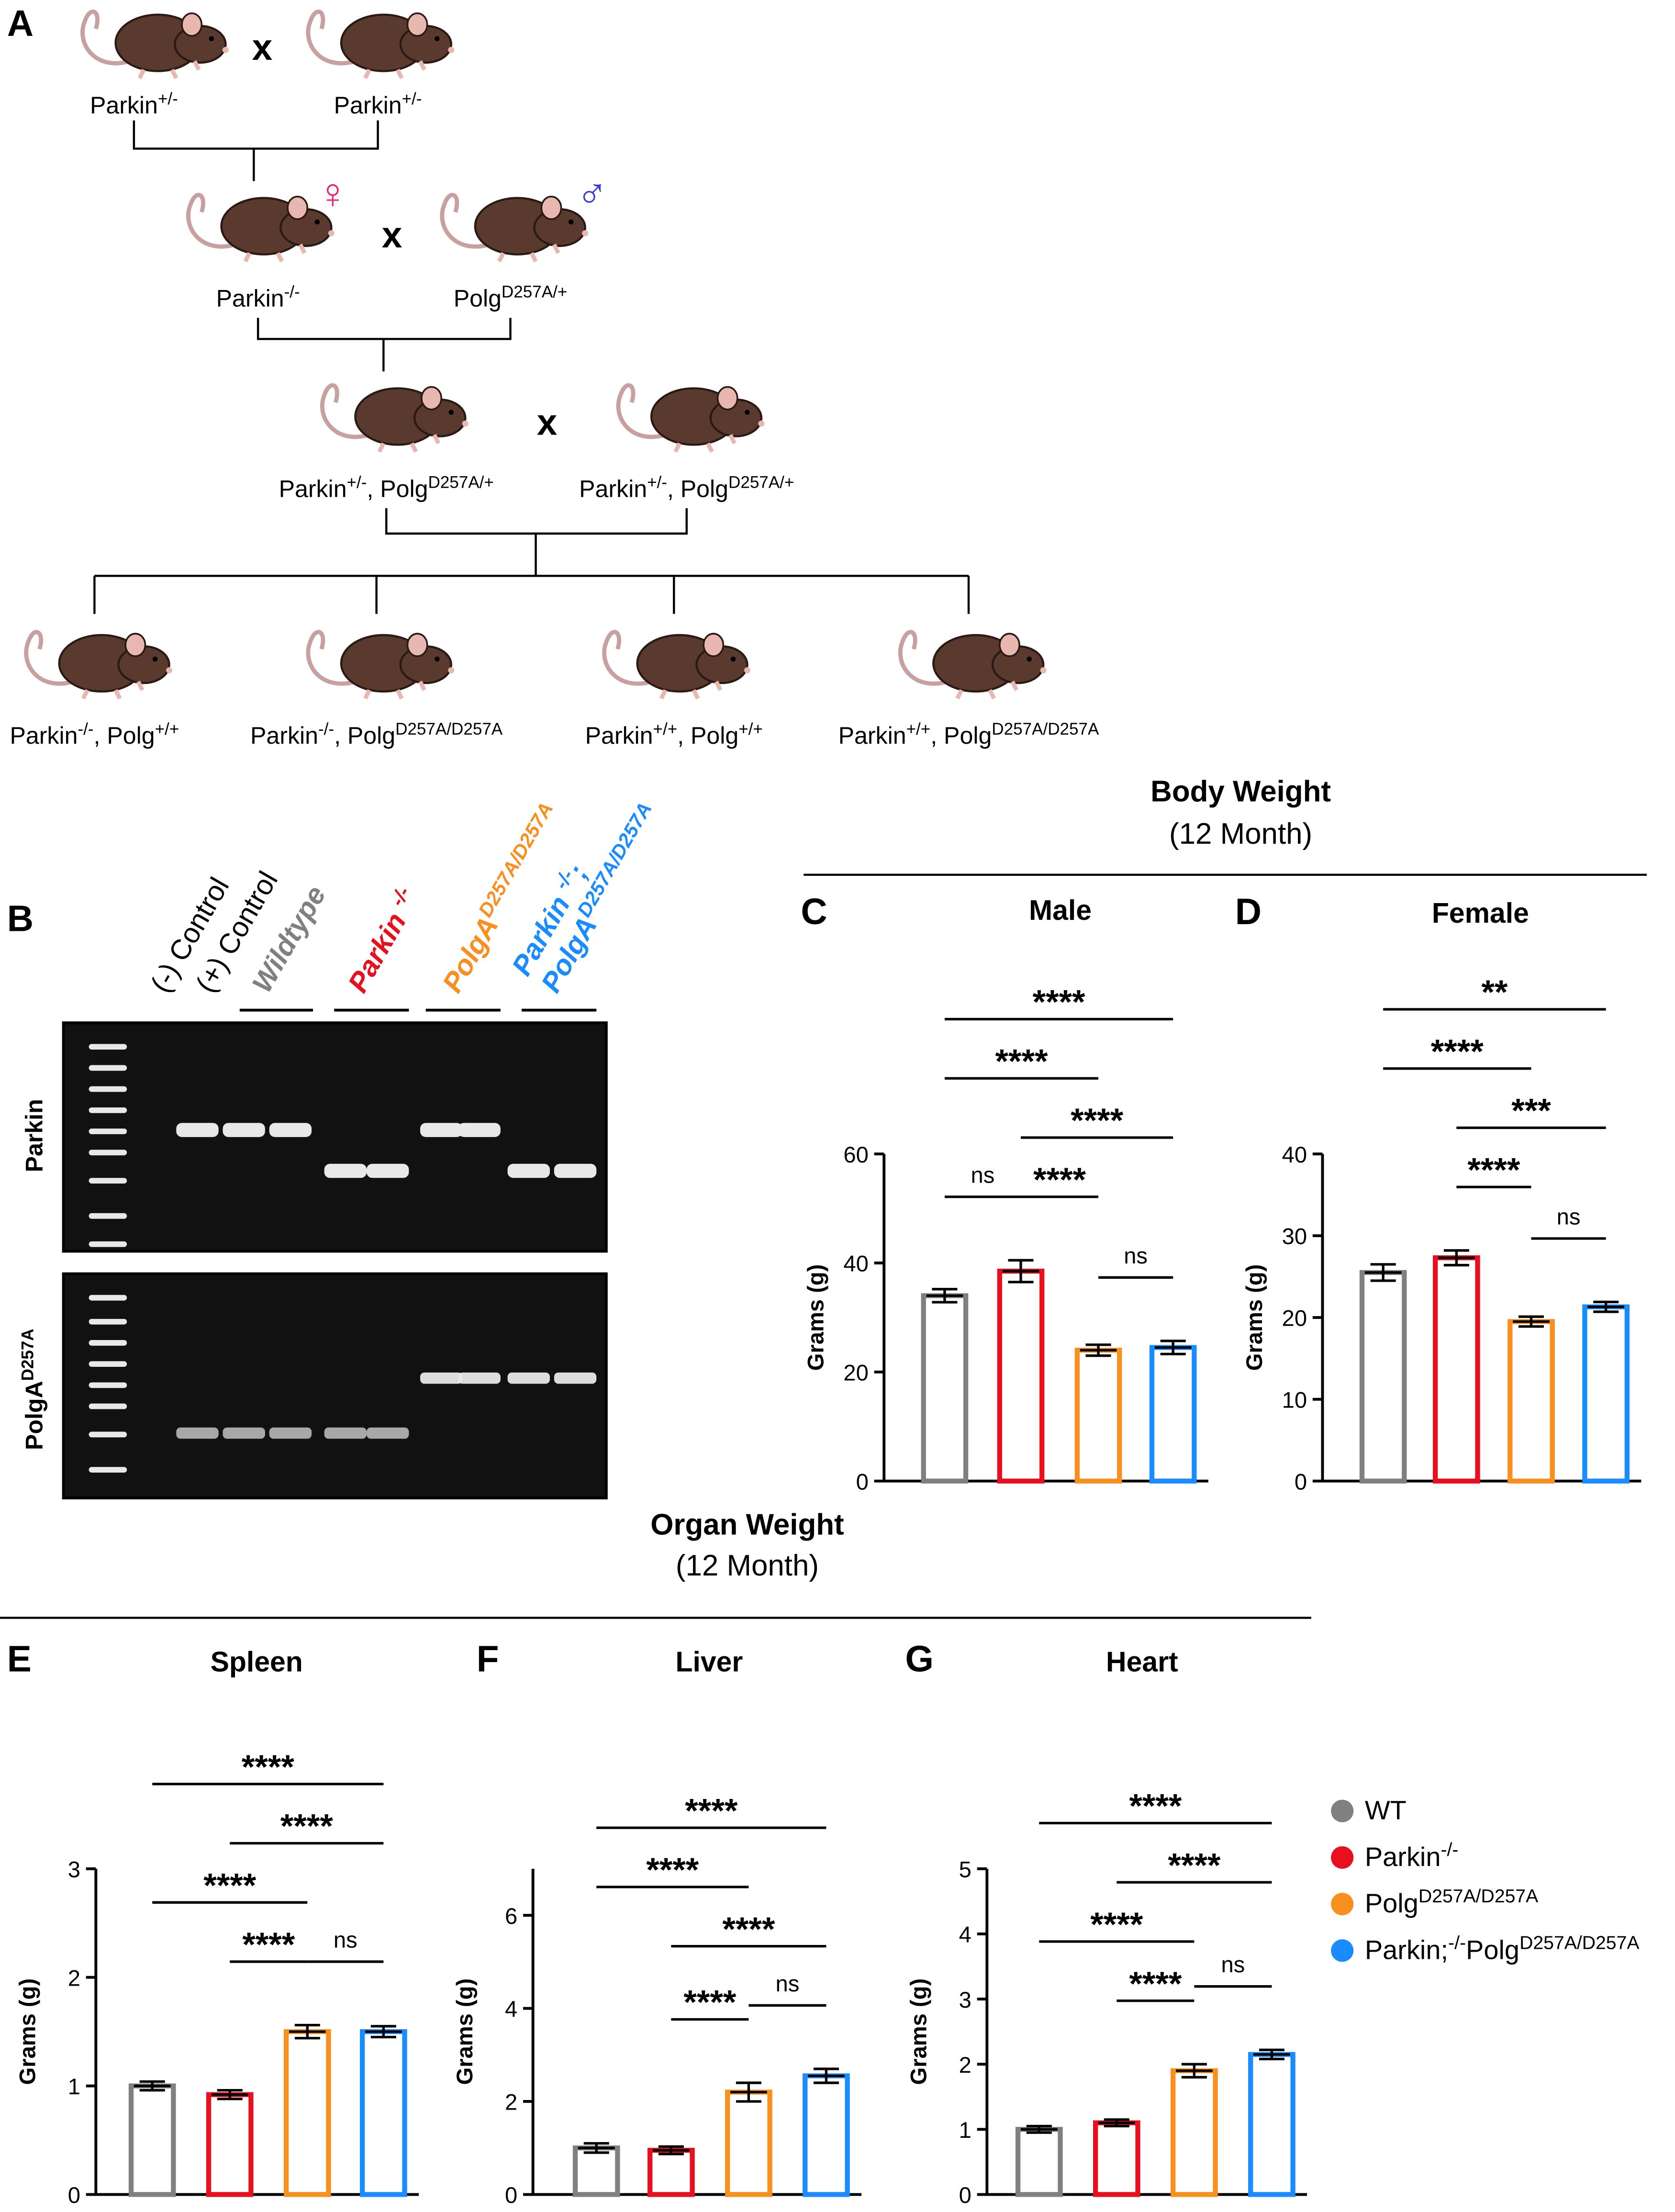 The image size is (1675, 2212). I want to click on panel-letter: D, so click(1248, 912).